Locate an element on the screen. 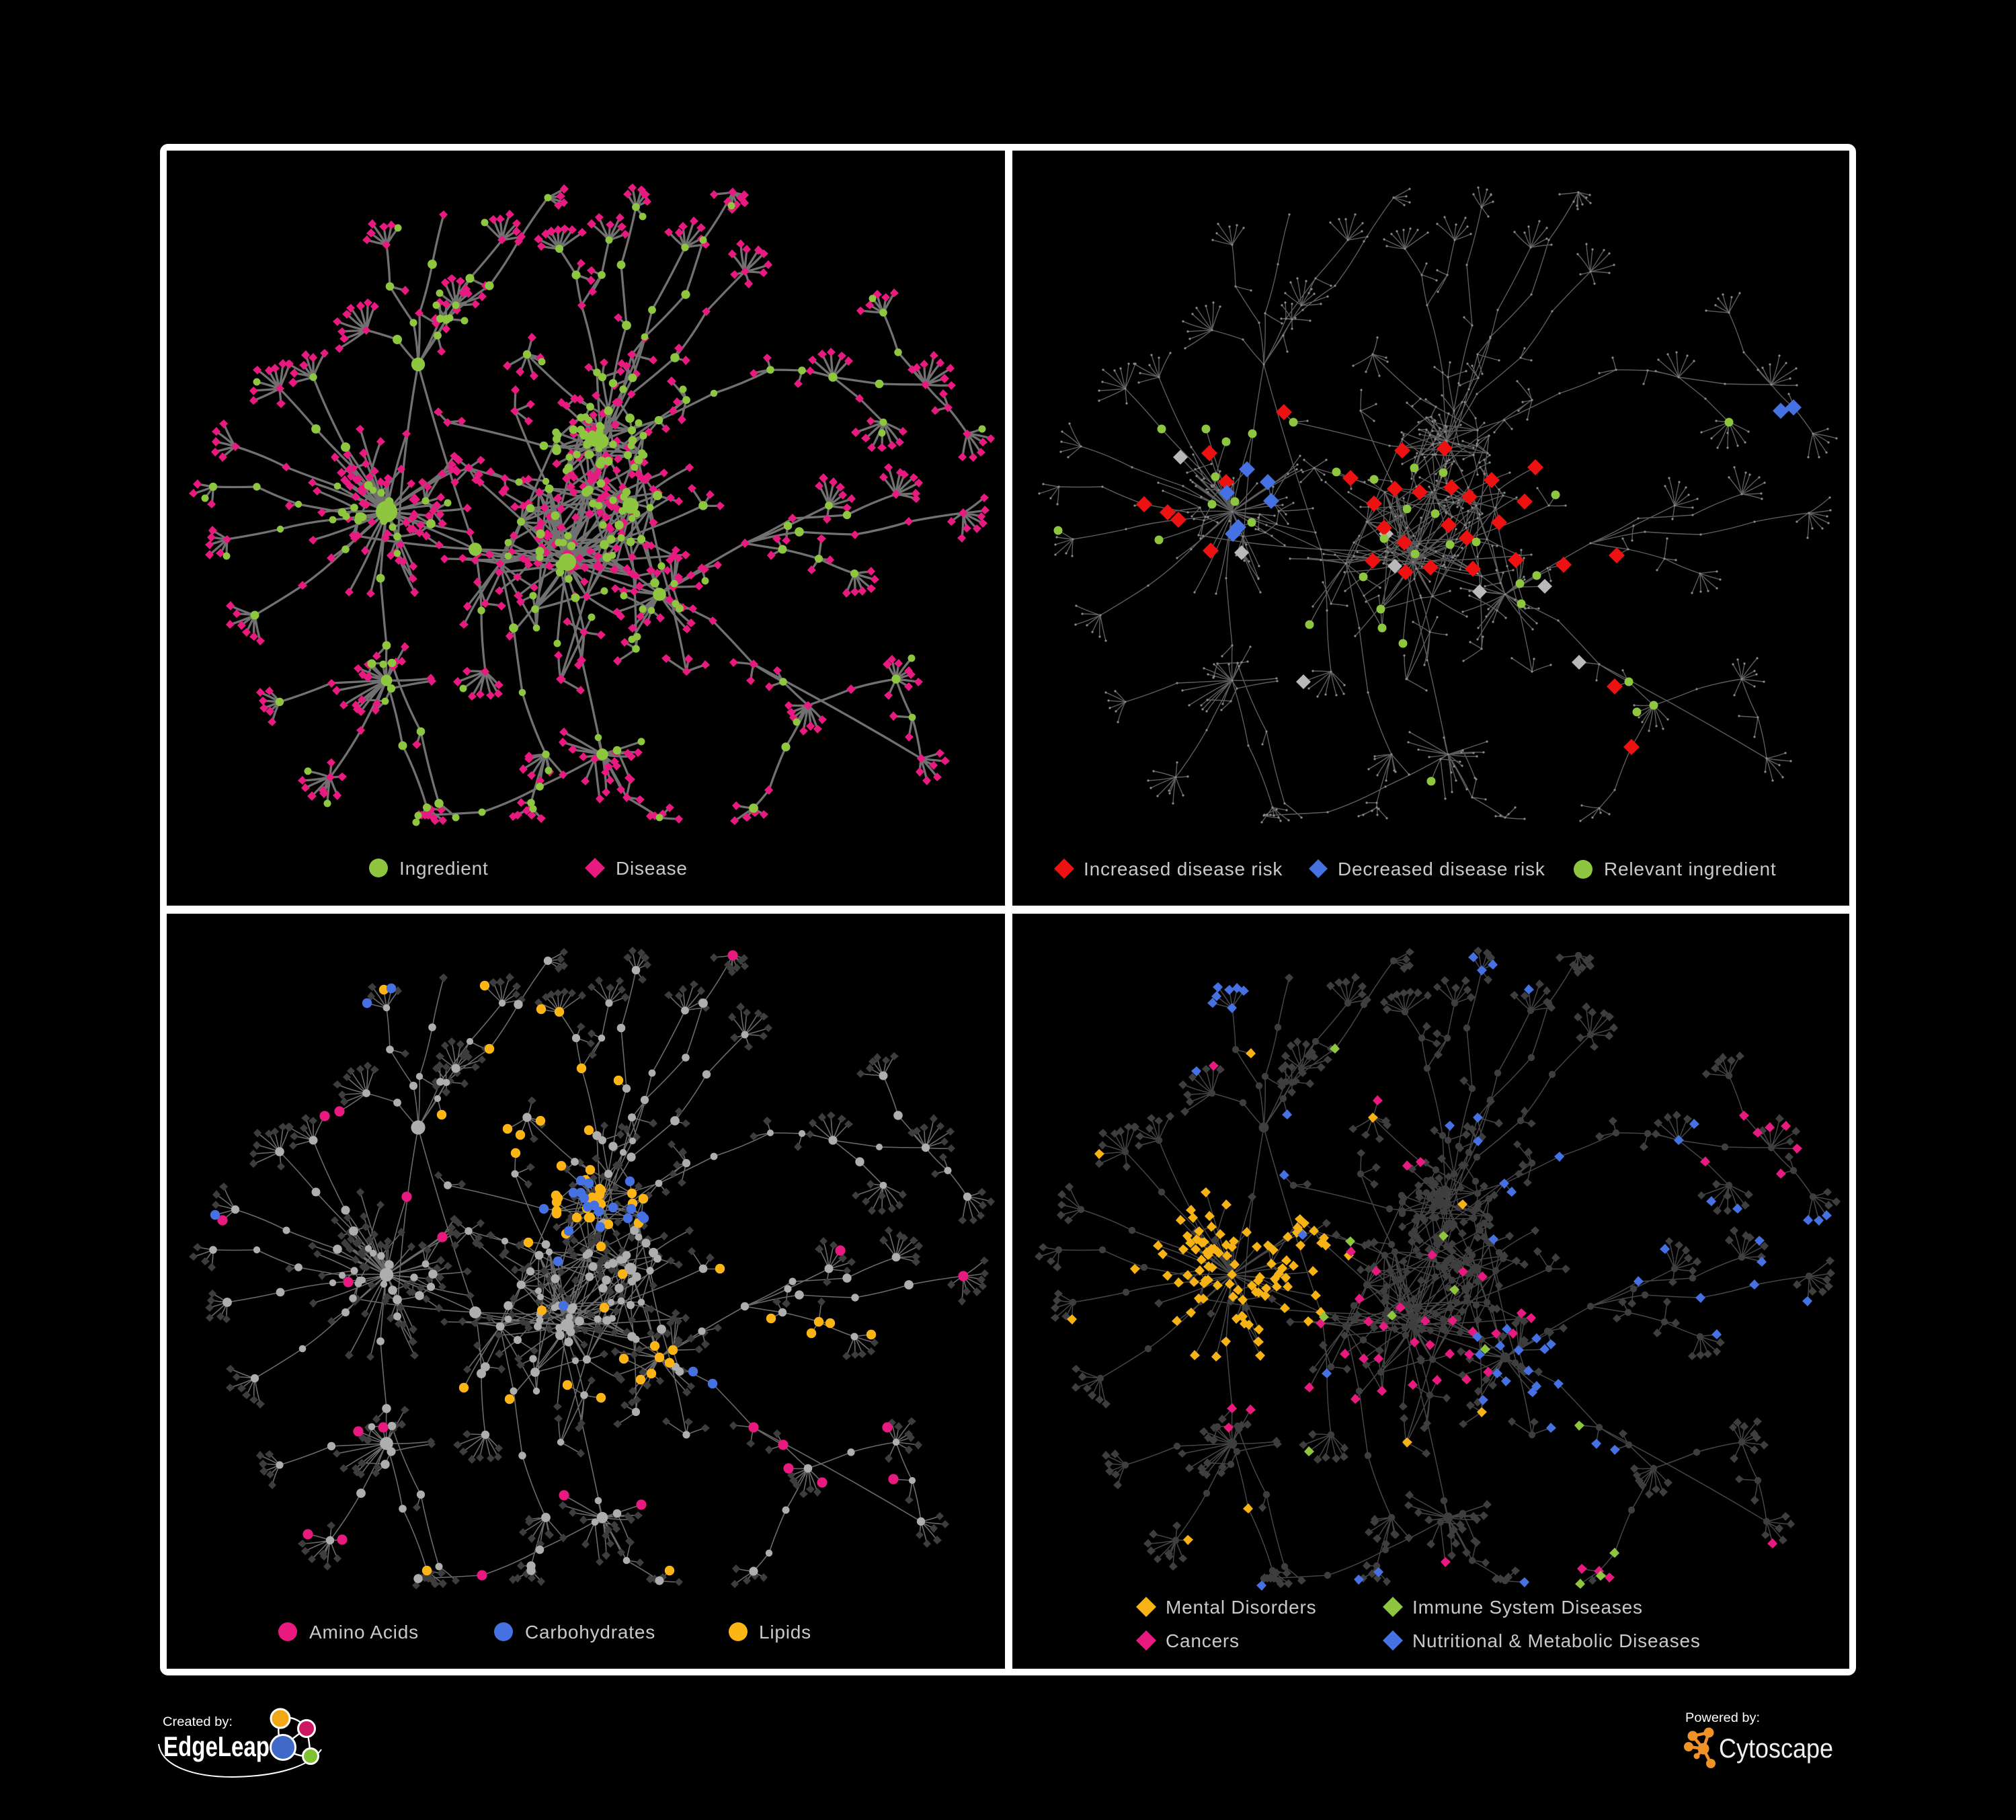  svg-text: Powered by: is located at coordinates (1722, 1718).